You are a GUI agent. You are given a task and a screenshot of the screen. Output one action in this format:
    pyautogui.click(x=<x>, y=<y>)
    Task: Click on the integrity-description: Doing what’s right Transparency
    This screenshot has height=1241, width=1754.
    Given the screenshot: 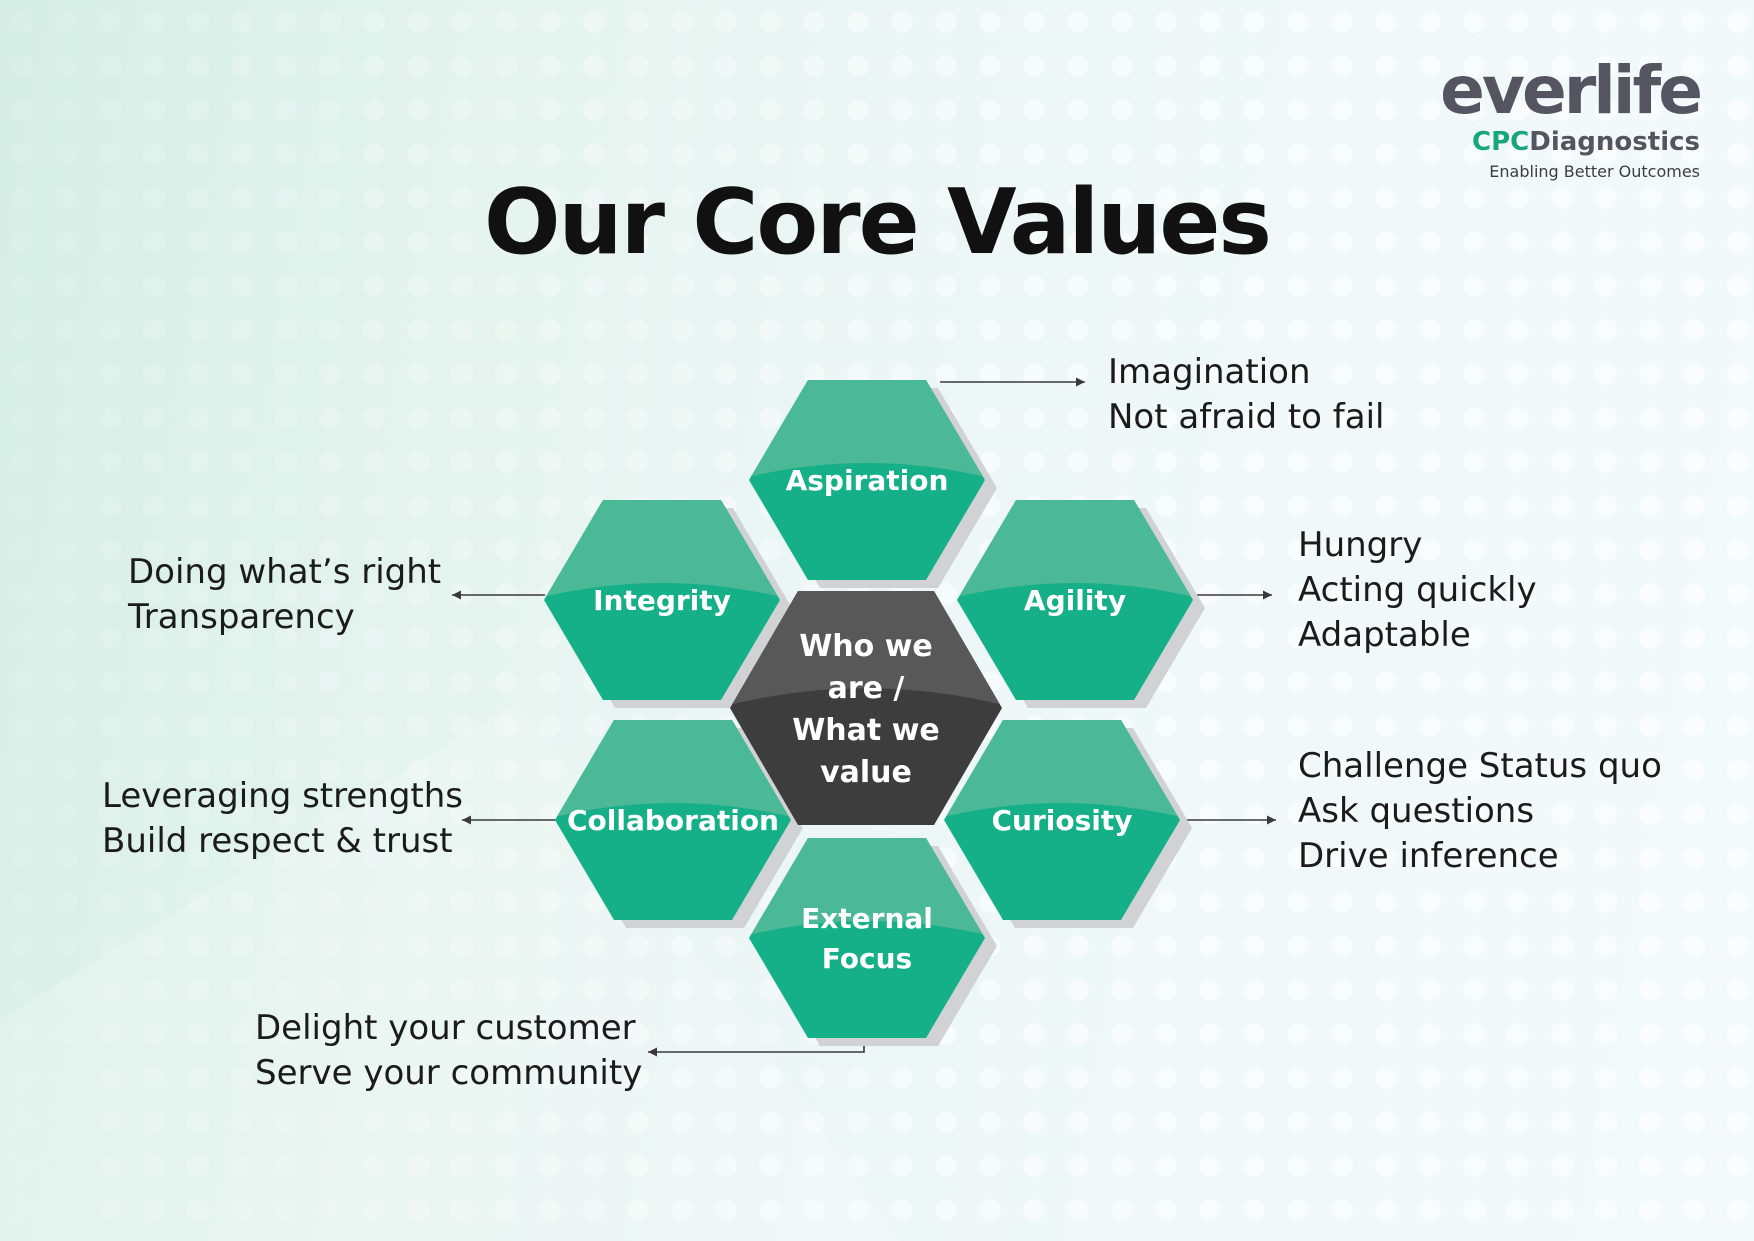 What is the action you would take?
    pyautogui.click(x=284, y=595)
    